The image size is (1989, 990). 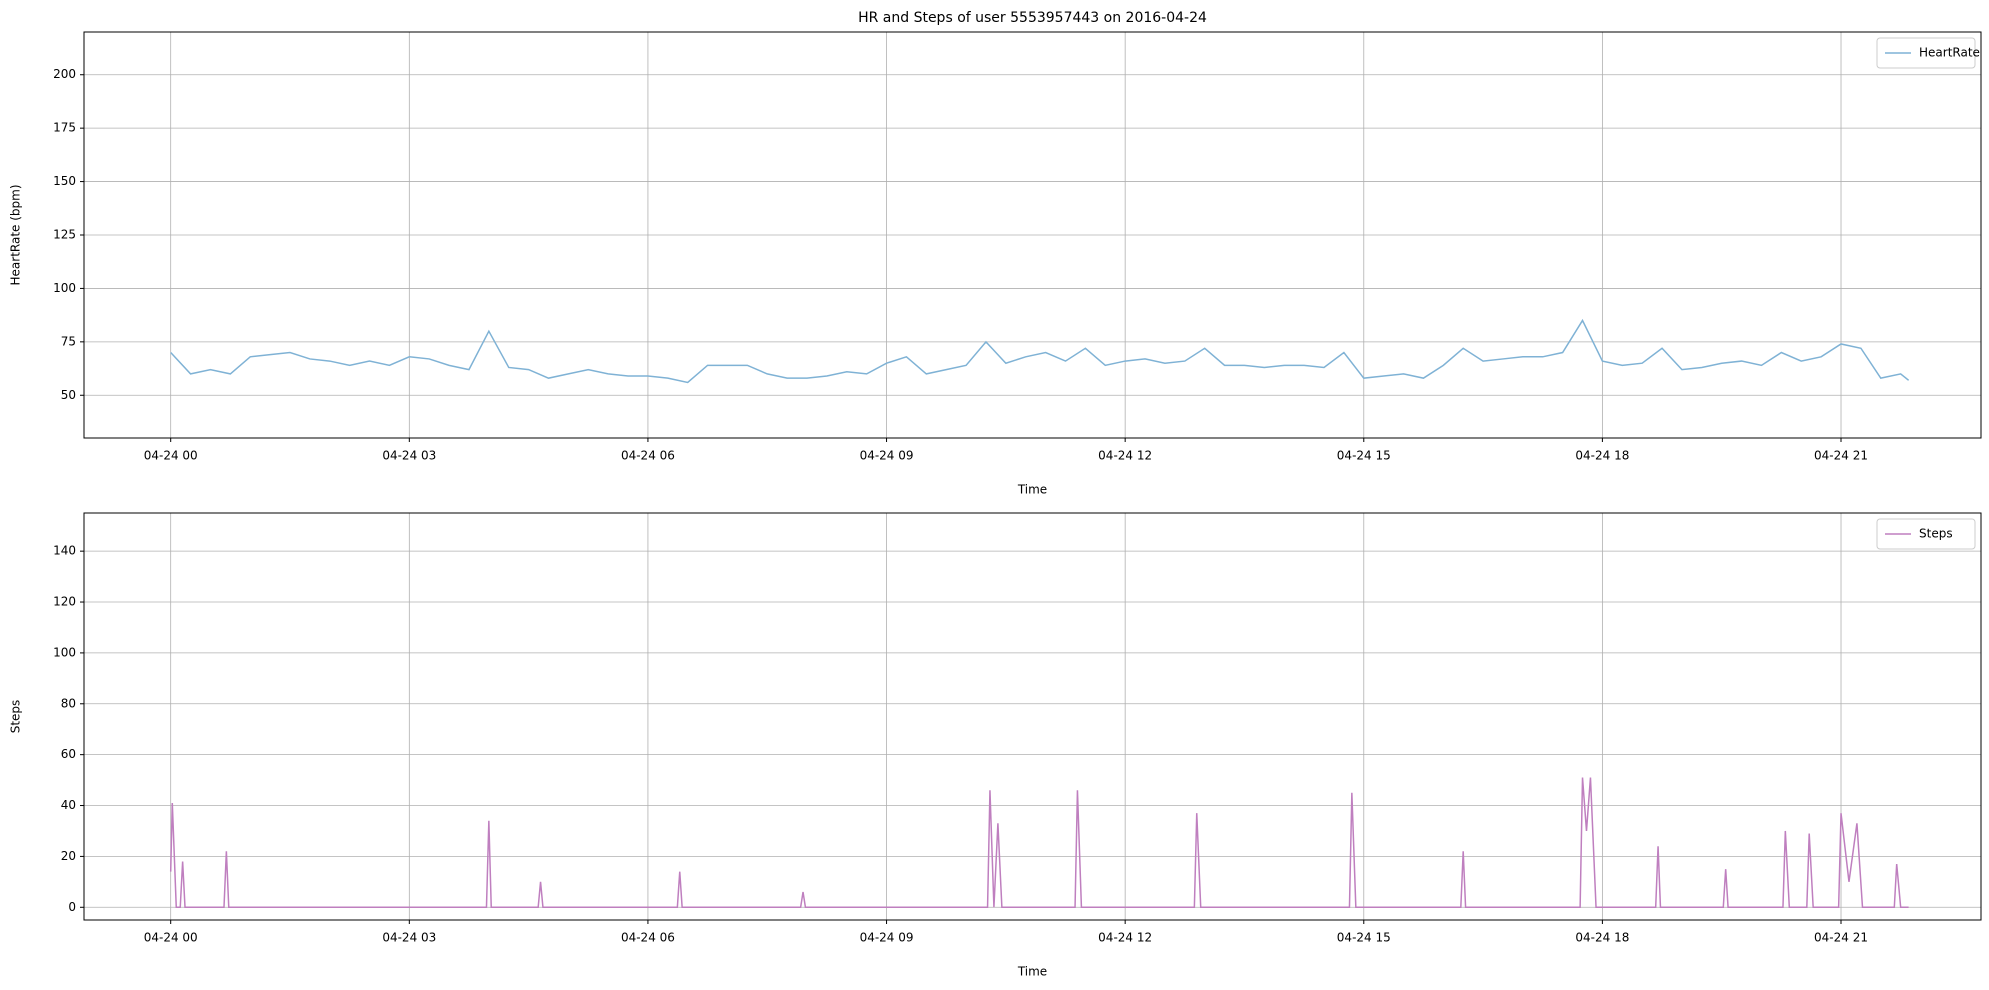 I want to click on y-tick-label: 150, so click(x=64, y=181).